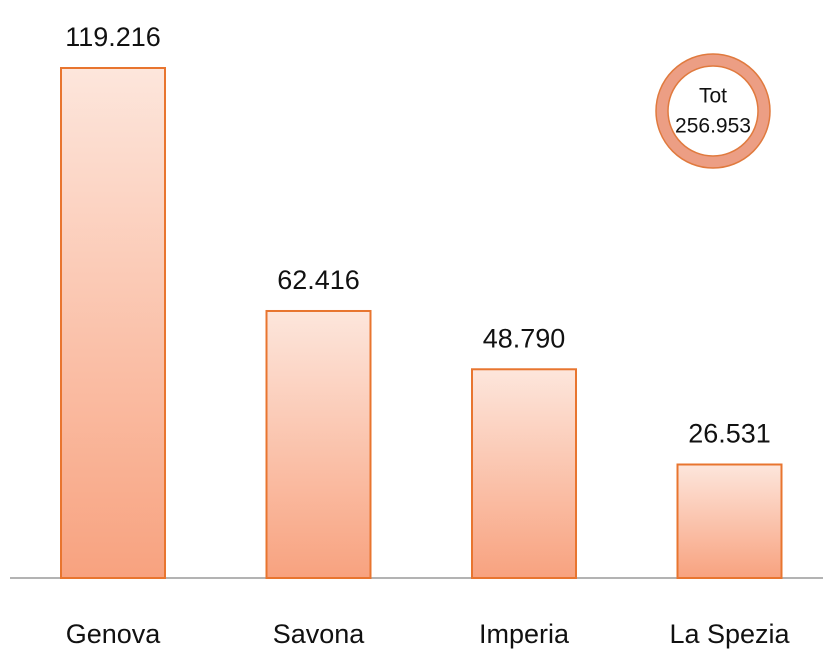  What do you see at coordinates (729, 634) in the screenshot?
I see `x-tick-label: La Spezia` at bounding box center [729, 634].